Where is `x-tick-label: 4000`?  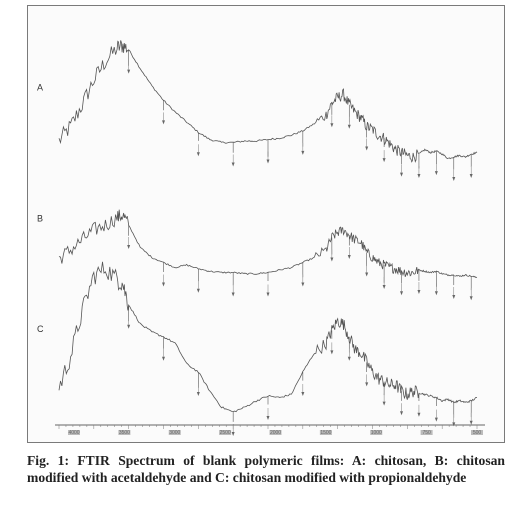 x-tick-label: 4000 is located at coordinates (73, 433).